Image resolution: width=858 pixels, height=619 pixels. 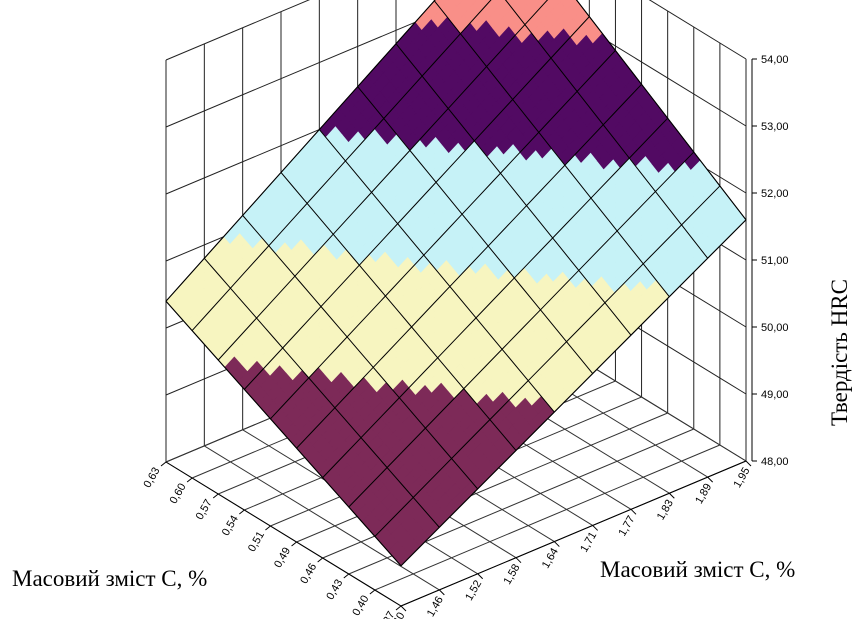 What do you see at coordinates (775, 127) in the screenshot?
I see `z-tick-label: 53,00` at bounding box center [775, 127].